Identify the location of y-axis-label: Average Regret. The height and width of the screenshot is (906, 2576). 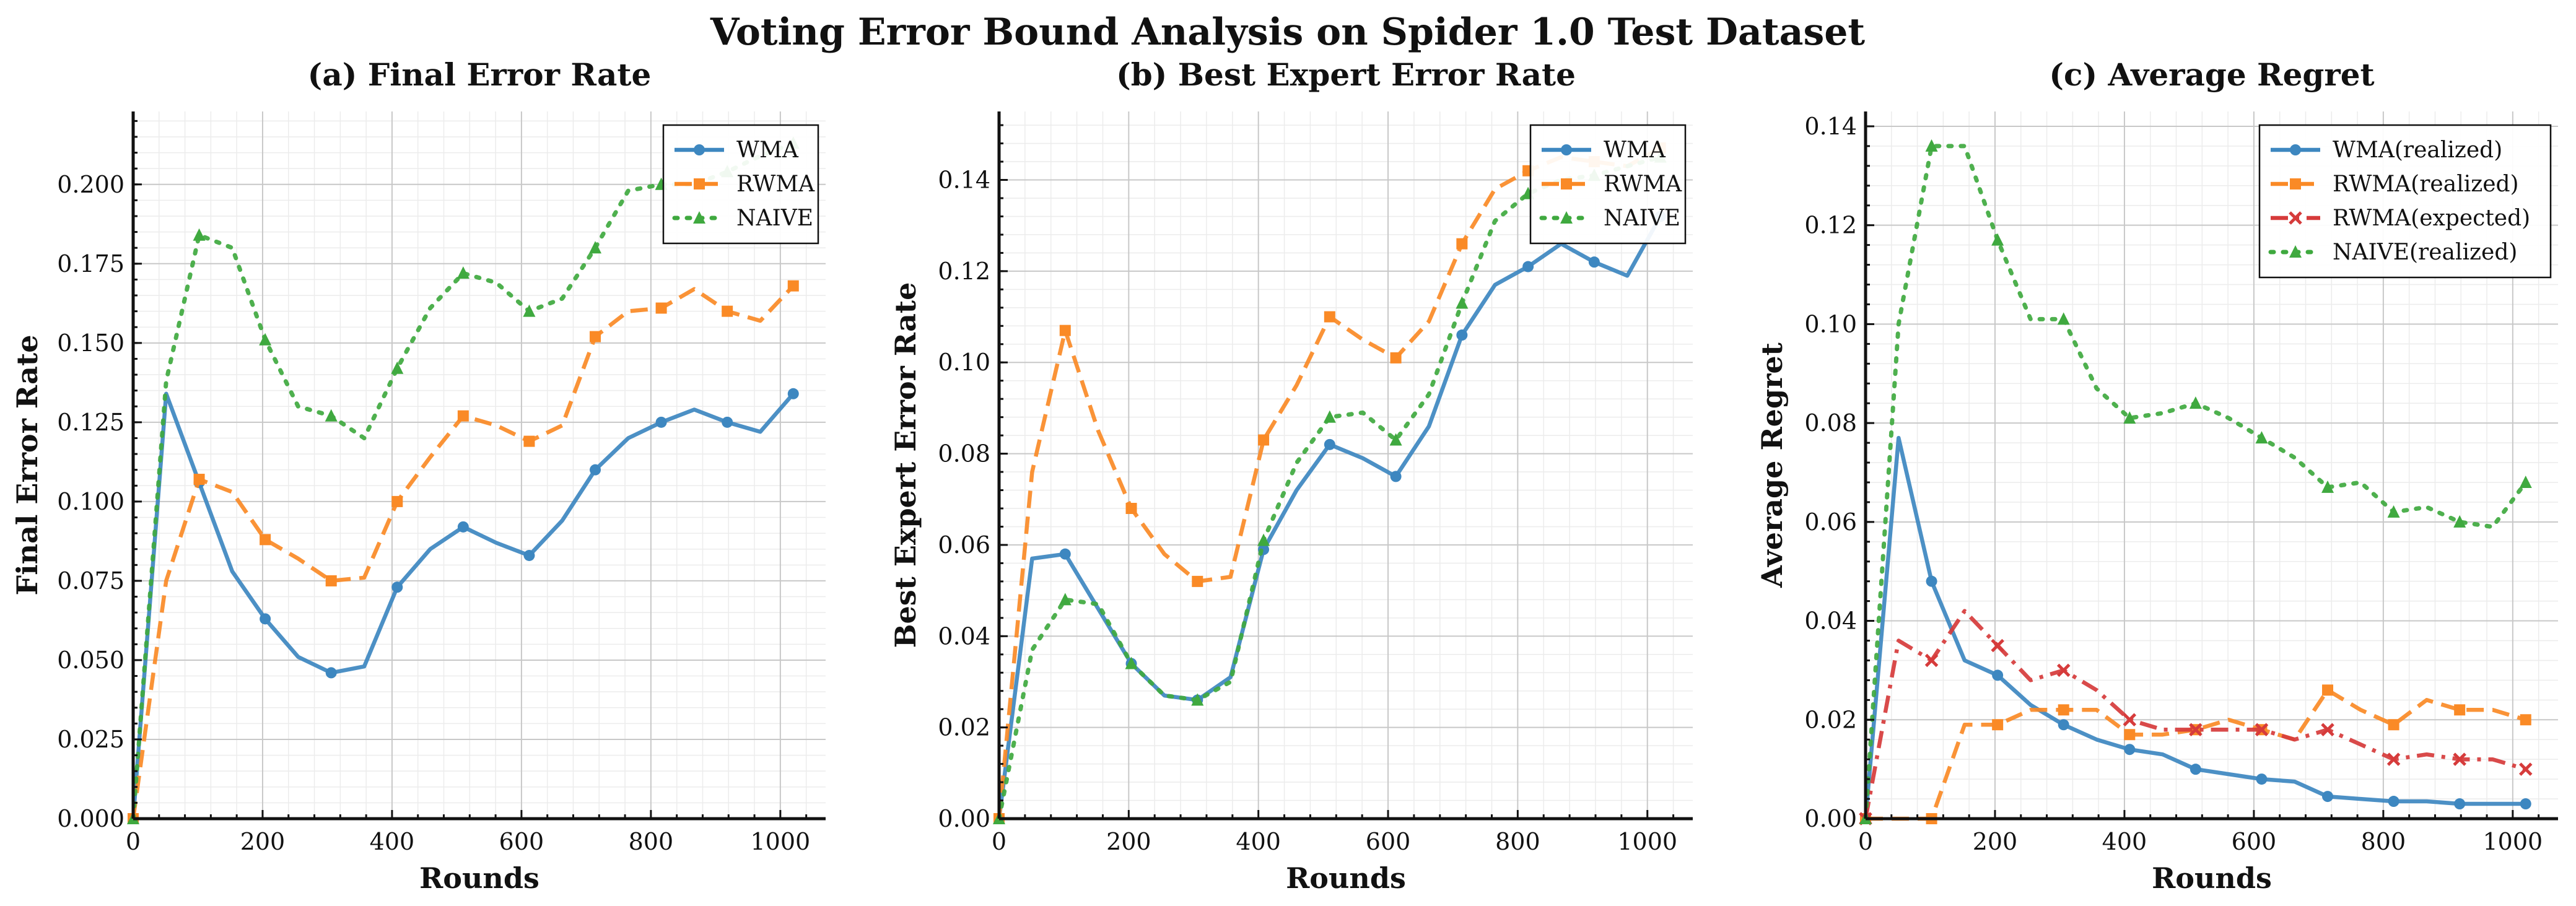
(1772, 465).